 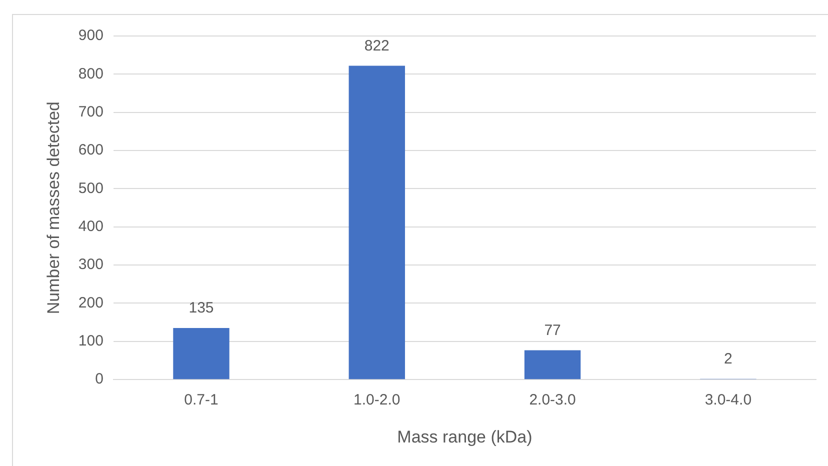 I want to click on y-tick-label: 300, so click(x=91, y=265).